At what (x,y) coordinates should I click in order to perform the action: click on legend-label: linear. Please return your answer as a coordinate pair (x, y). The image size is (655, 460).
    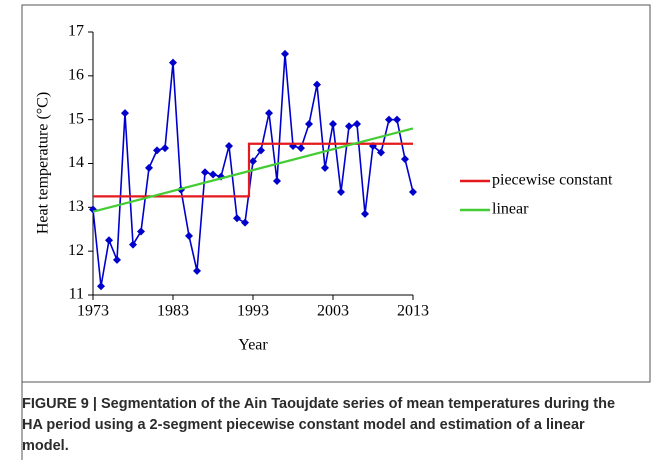
    Looking at the image, I should click on (510, 209).